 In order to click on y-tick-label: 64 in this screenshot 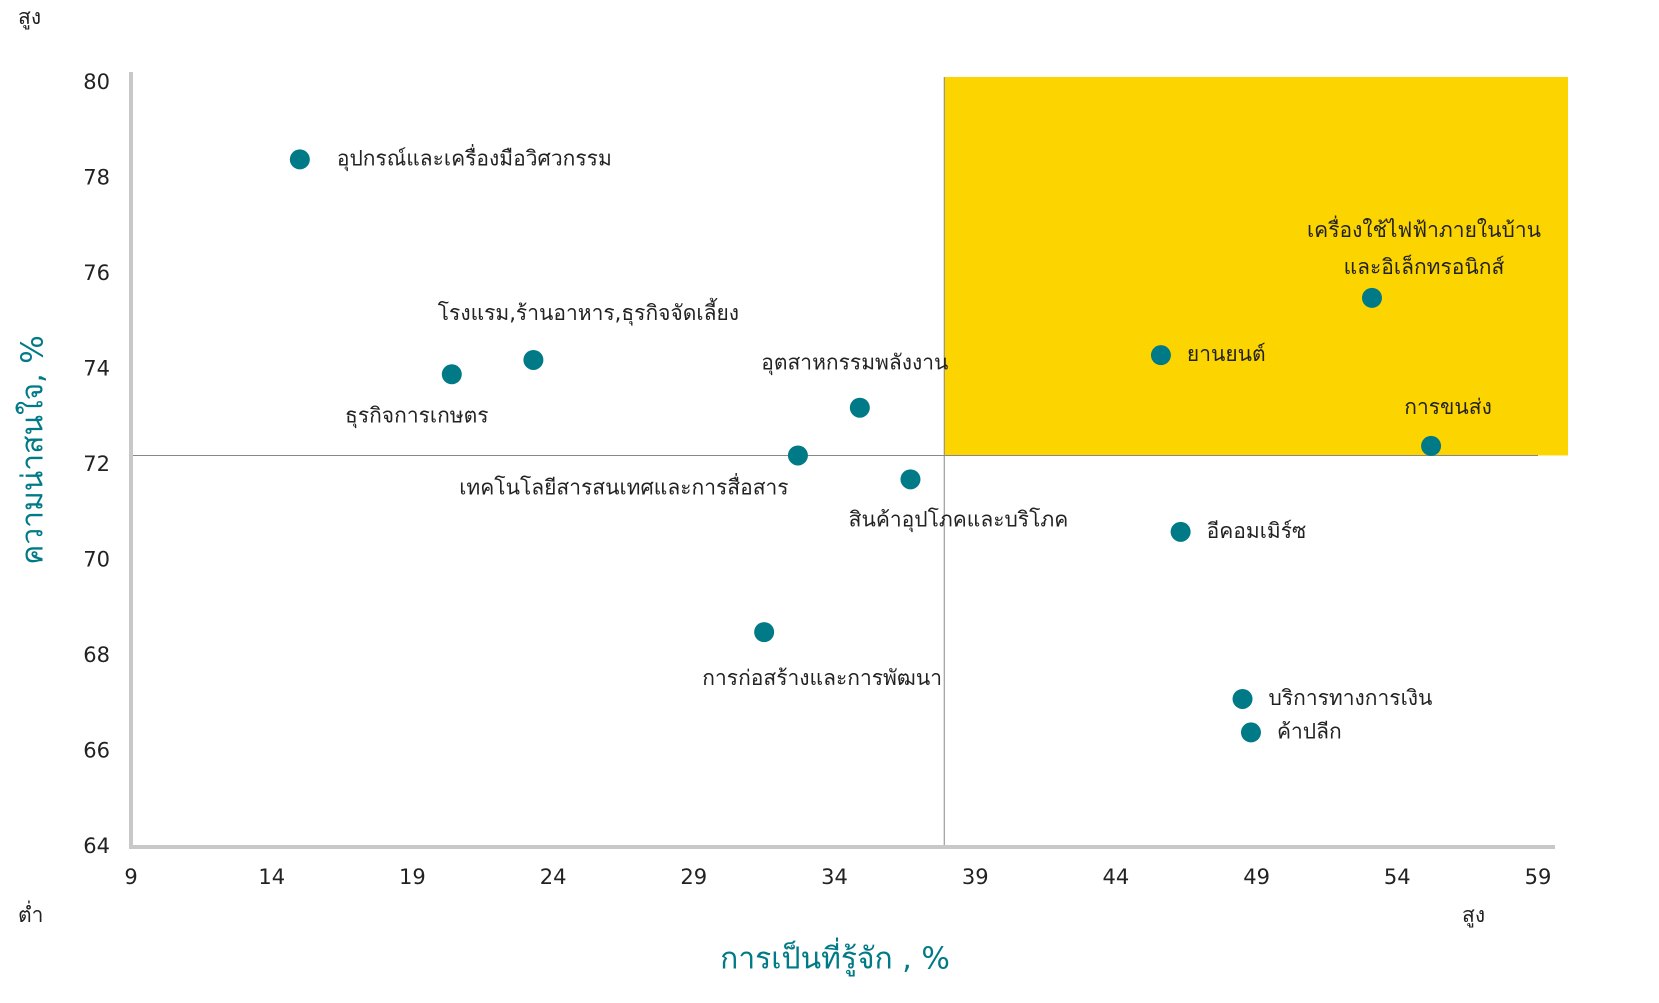, I will do `click(96, 846)`.